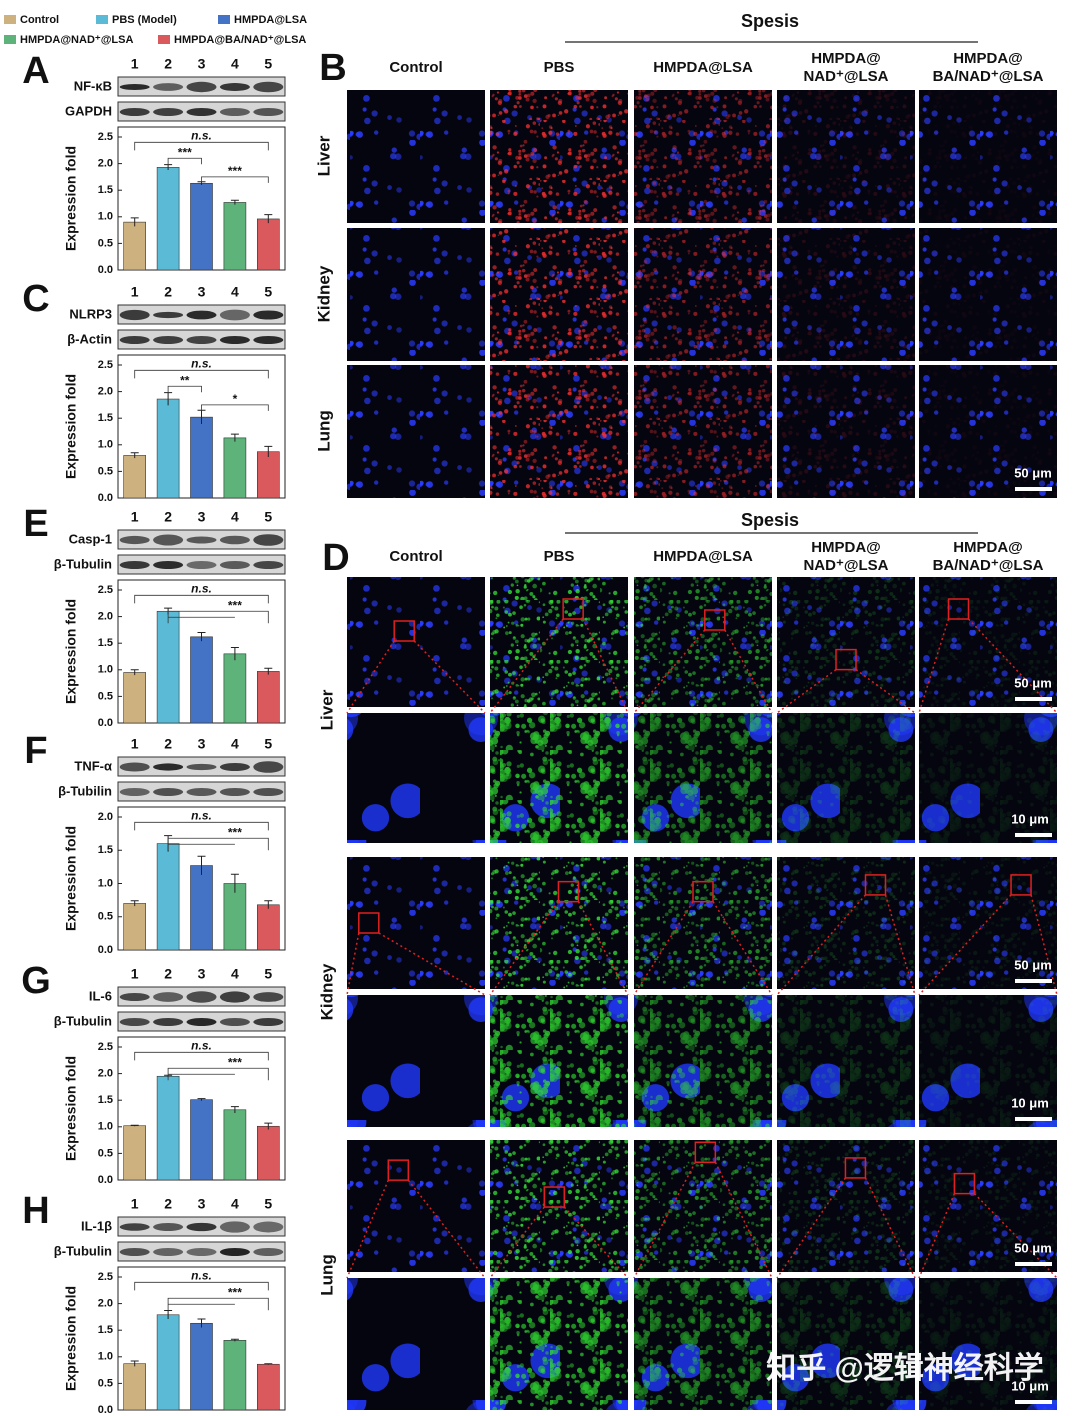 This screenshot has height=1416, width=1080. What do you see at coordinates (135, 292) in the screenshot?
I see `lane-label: 1` at bounding box center [135, 292].